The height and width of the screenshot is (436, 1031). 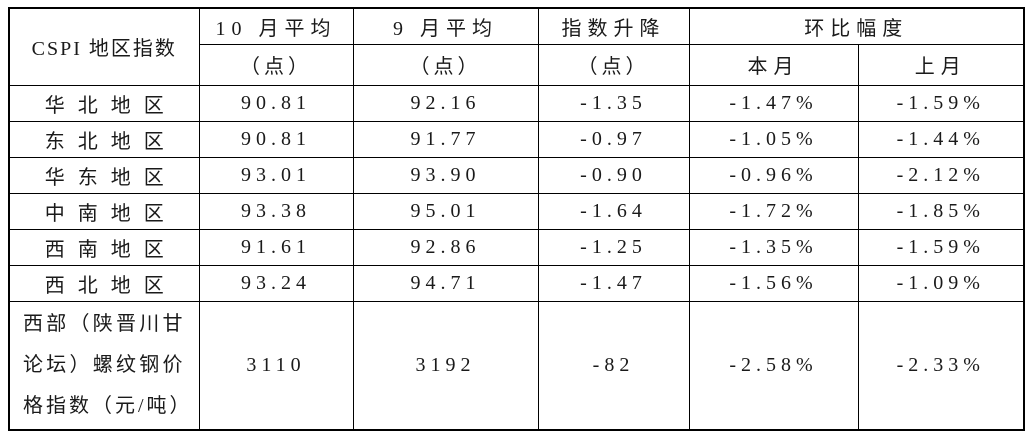 What do you see at coordinates (445, 103) in the screenshot?
I see `sep-average-cell: 92.16` at bounding box center [445, 103].